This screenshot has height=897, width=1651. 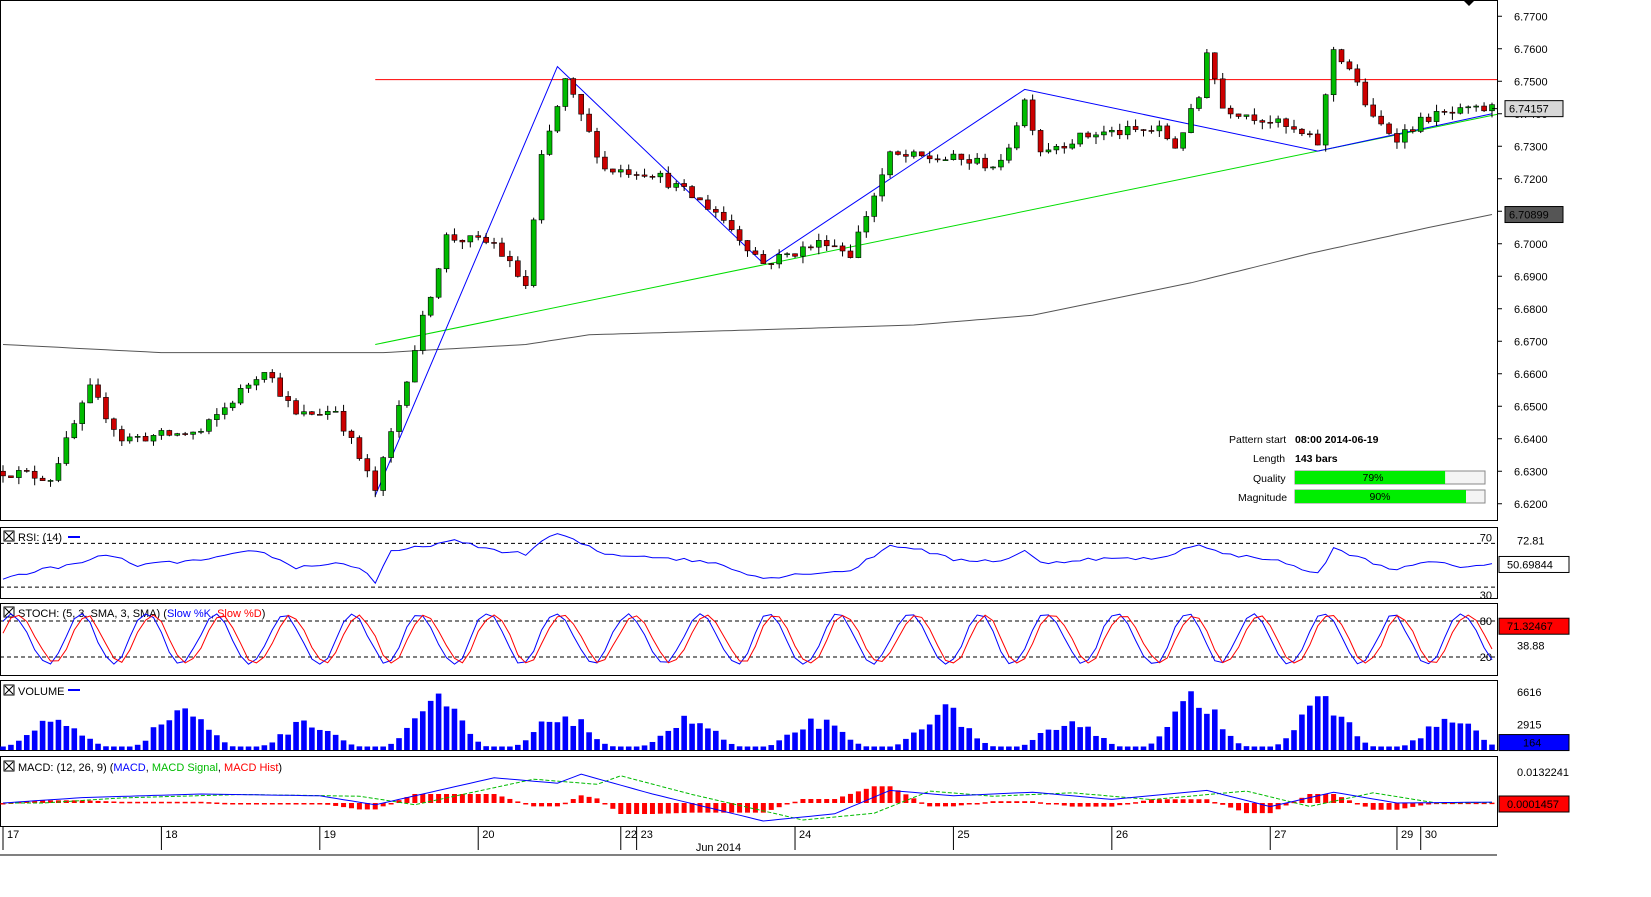 I want to click on price-tick-label: 6.7300, so click(x=1531, y=147).